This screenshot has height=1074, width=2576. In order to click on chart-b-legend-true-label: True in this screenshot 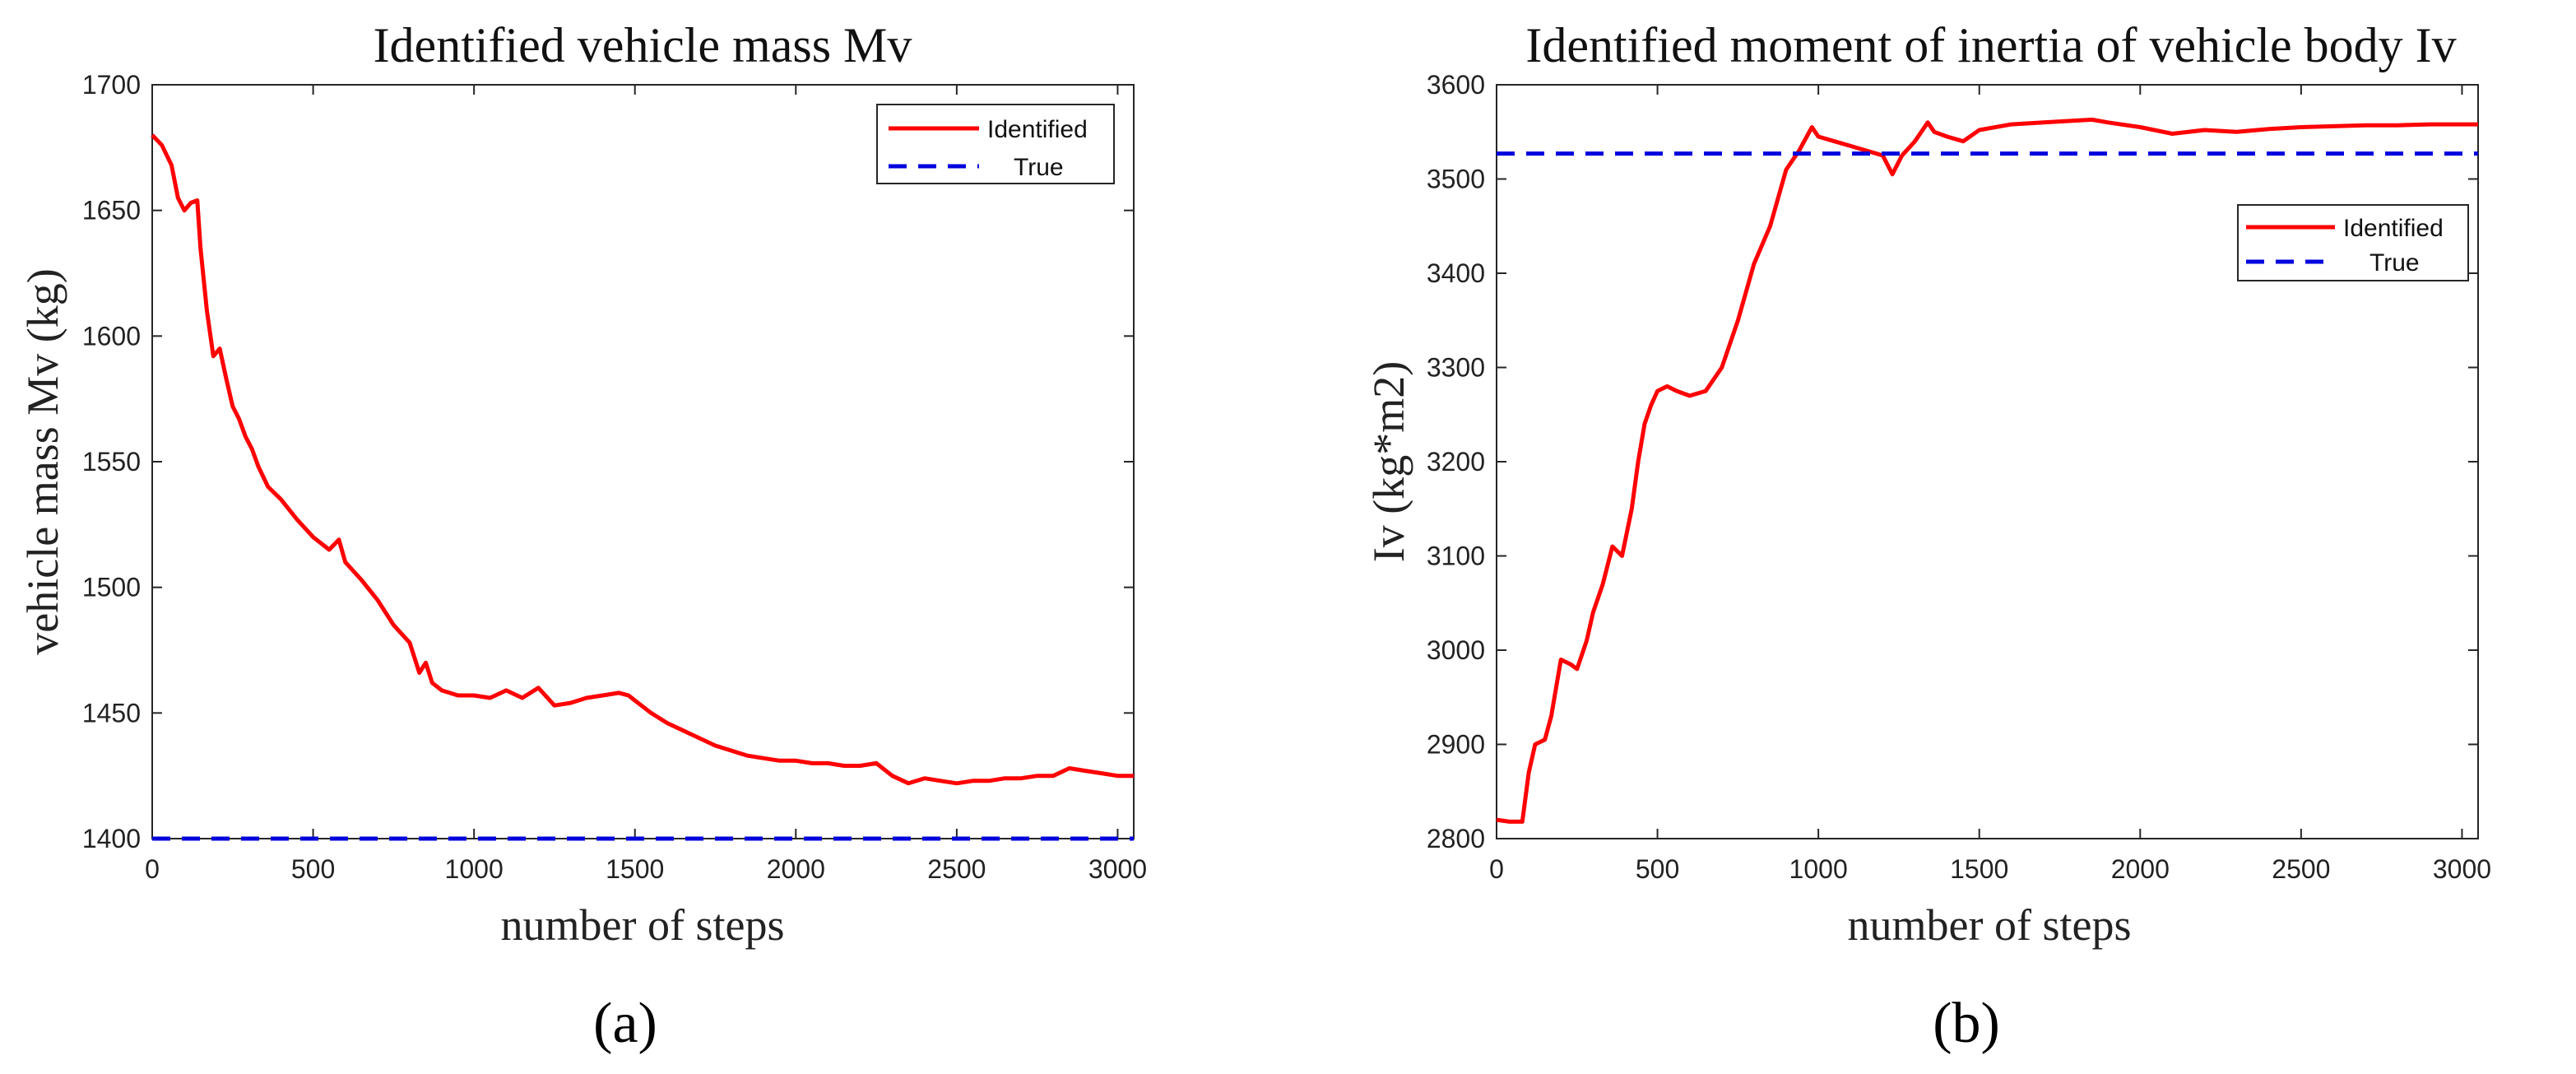, I will do `click(2394, 263)`.